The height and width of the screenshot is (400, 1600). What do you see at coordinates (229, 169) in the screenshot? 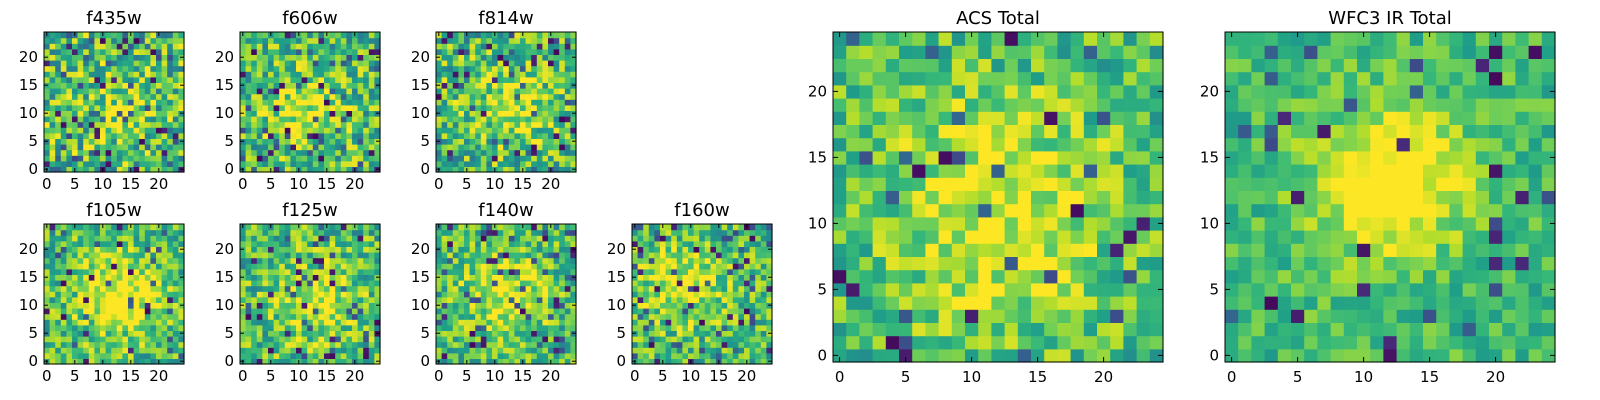
I see `y-tick-label: 0` at bounding box center [229, 169].